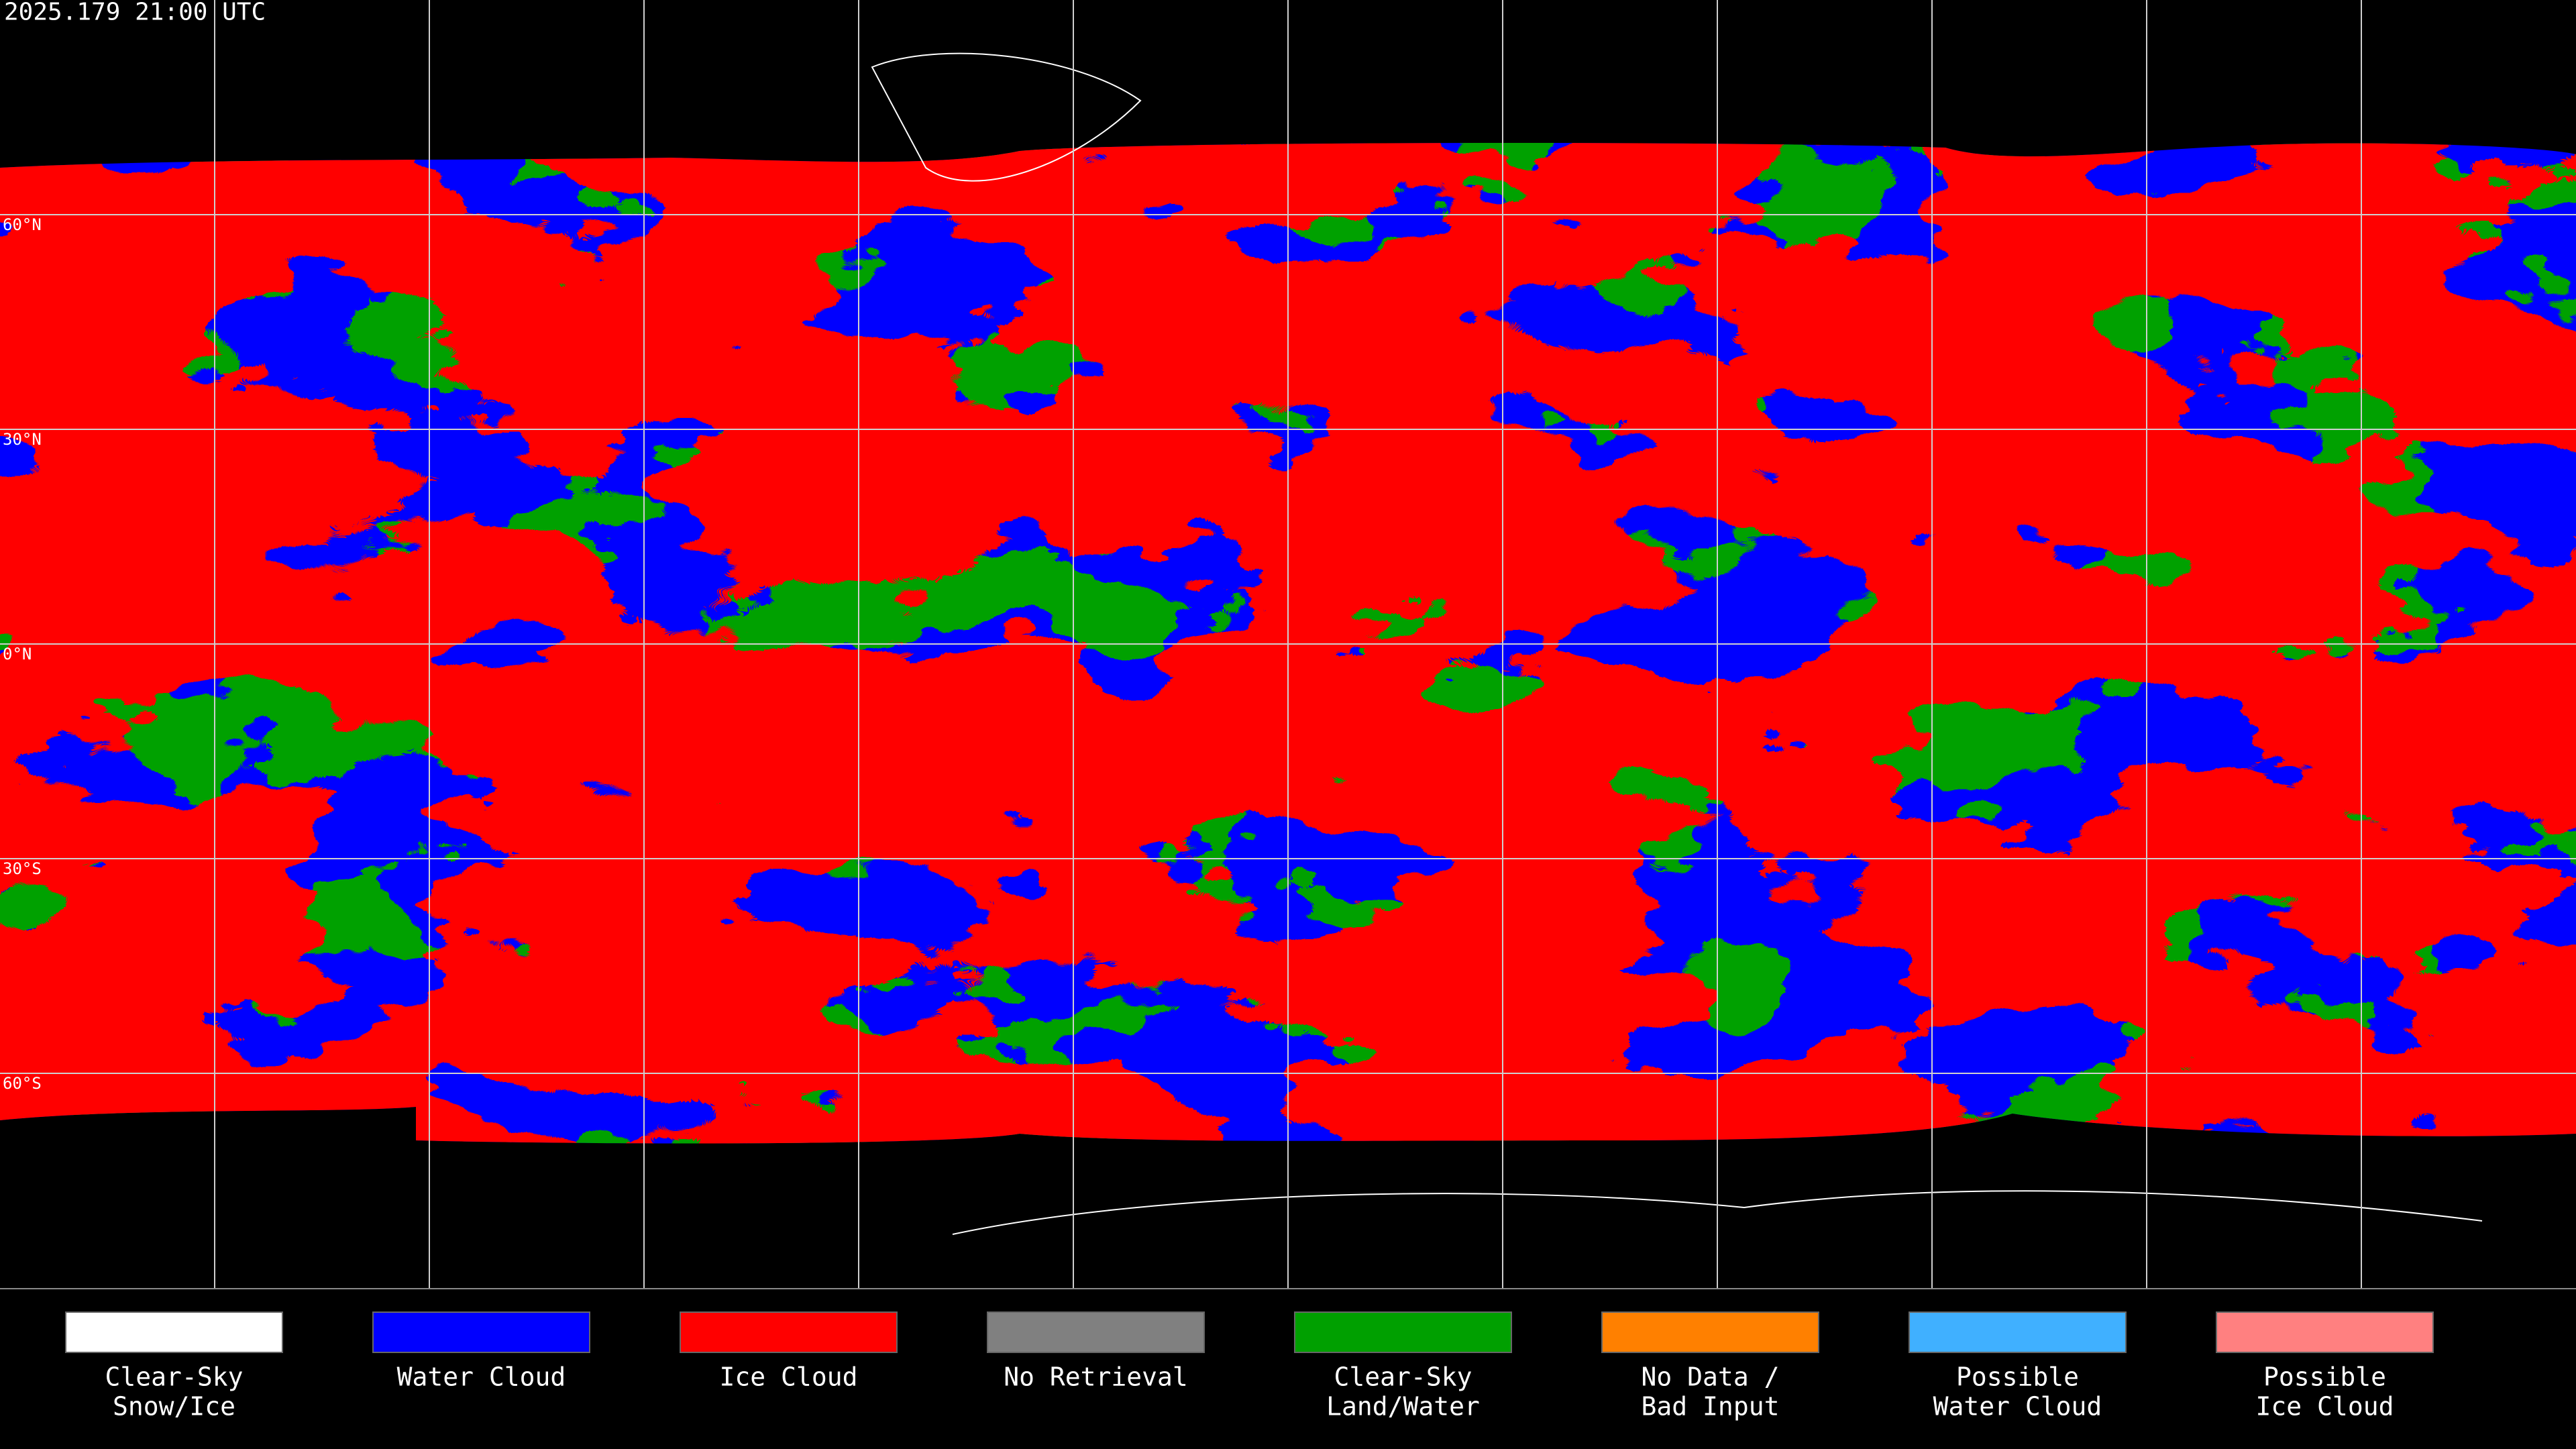 This screenshot has height=1449, width=2576. Describe the element at coordinates (17, 654) in the screenshot. I see `latitude-label: 0°N` at that location.